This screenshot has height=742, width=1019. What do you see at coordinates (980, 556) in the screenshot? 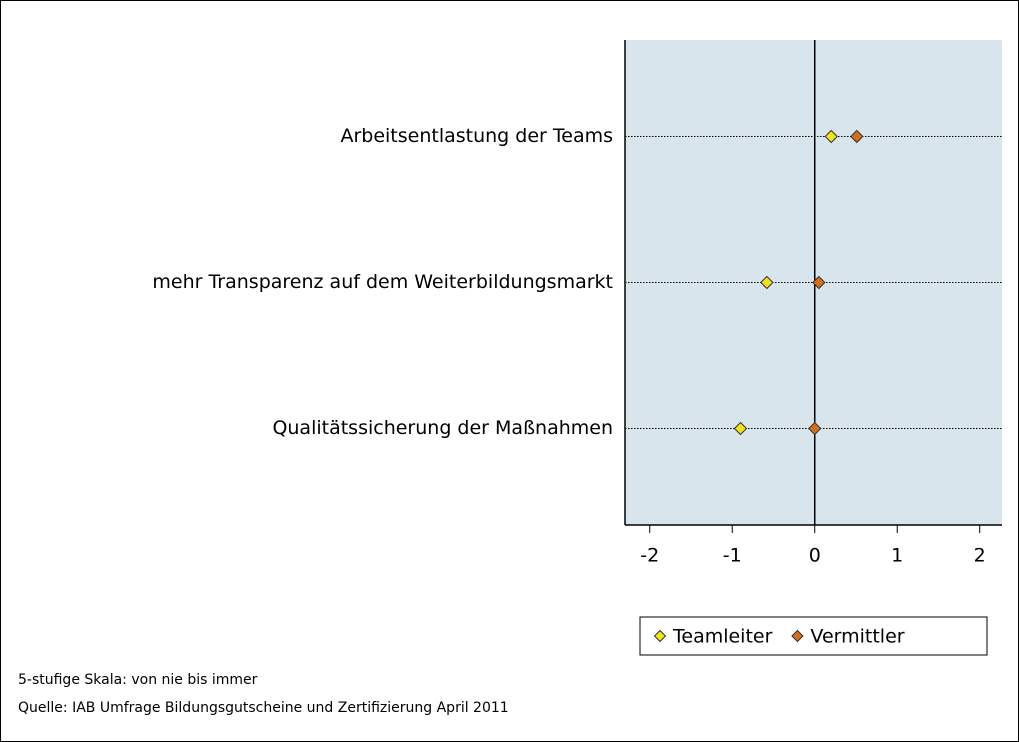
I see `x-tick-label: 2` at bounding box center [980, 556].